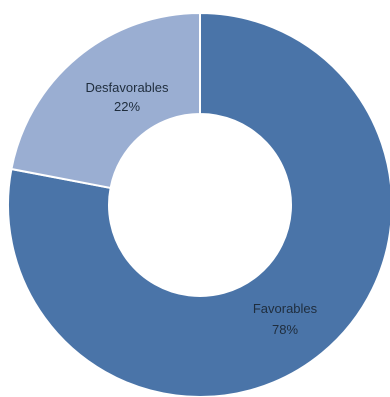  I want to click on slice-label-favorables: Favorables, so click(285, 308).